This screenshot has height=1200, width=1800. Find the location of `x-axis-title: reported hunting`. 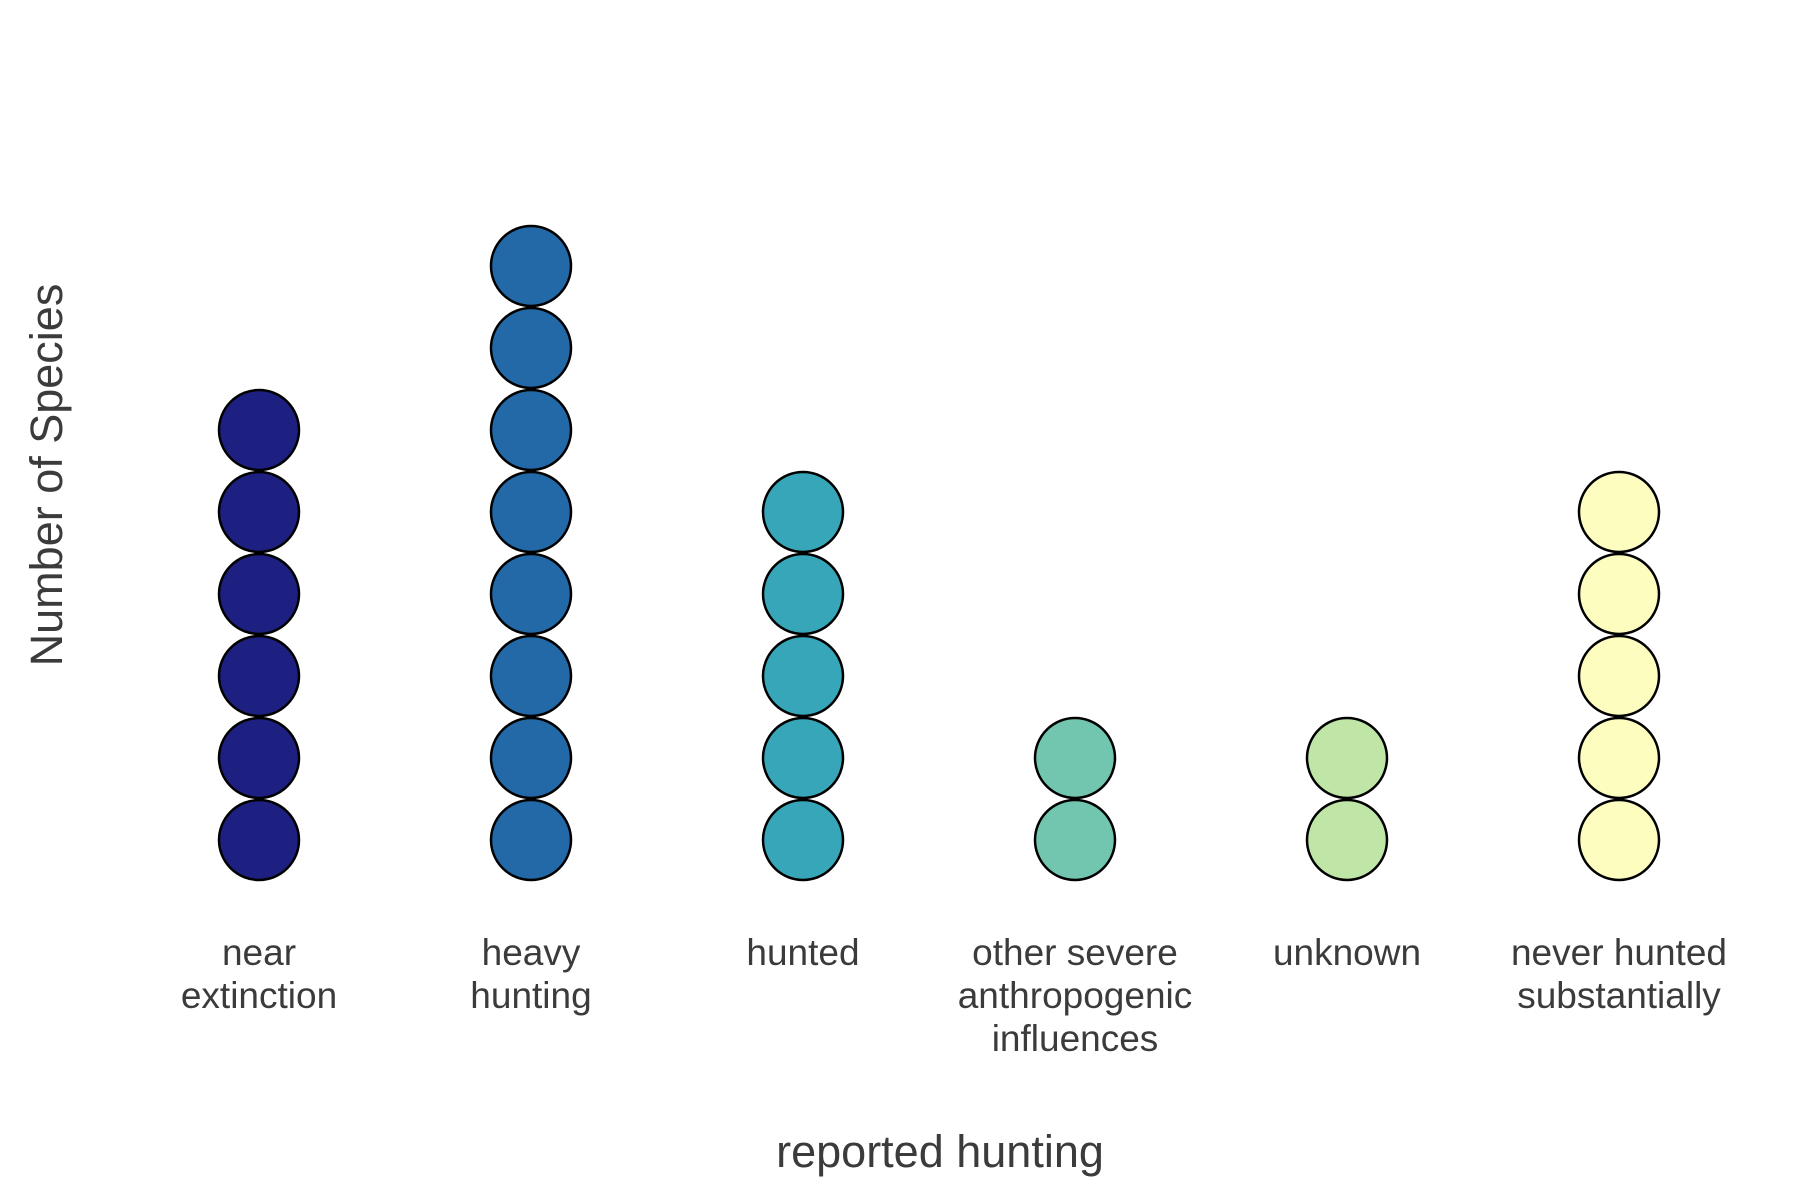

x-axis-title: reported hunting is located at coordinates (940, 1151).